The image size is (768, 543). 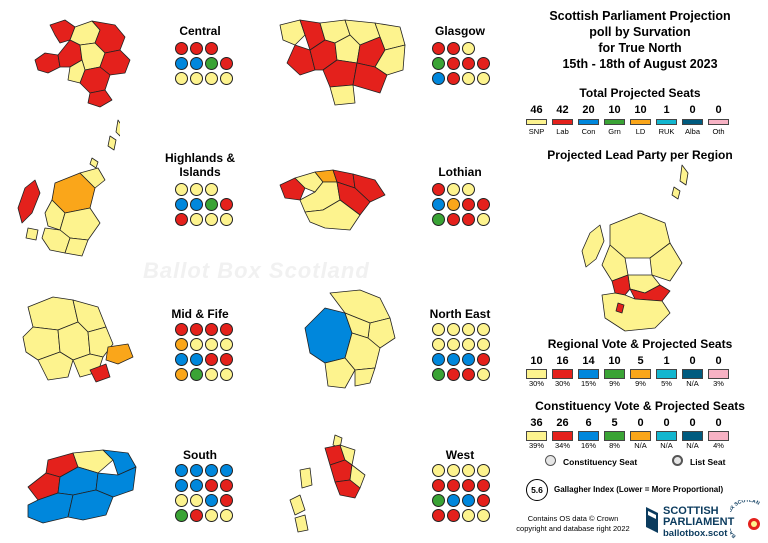 I want to click on vote-share: 3%, so click(x=718, y=383).